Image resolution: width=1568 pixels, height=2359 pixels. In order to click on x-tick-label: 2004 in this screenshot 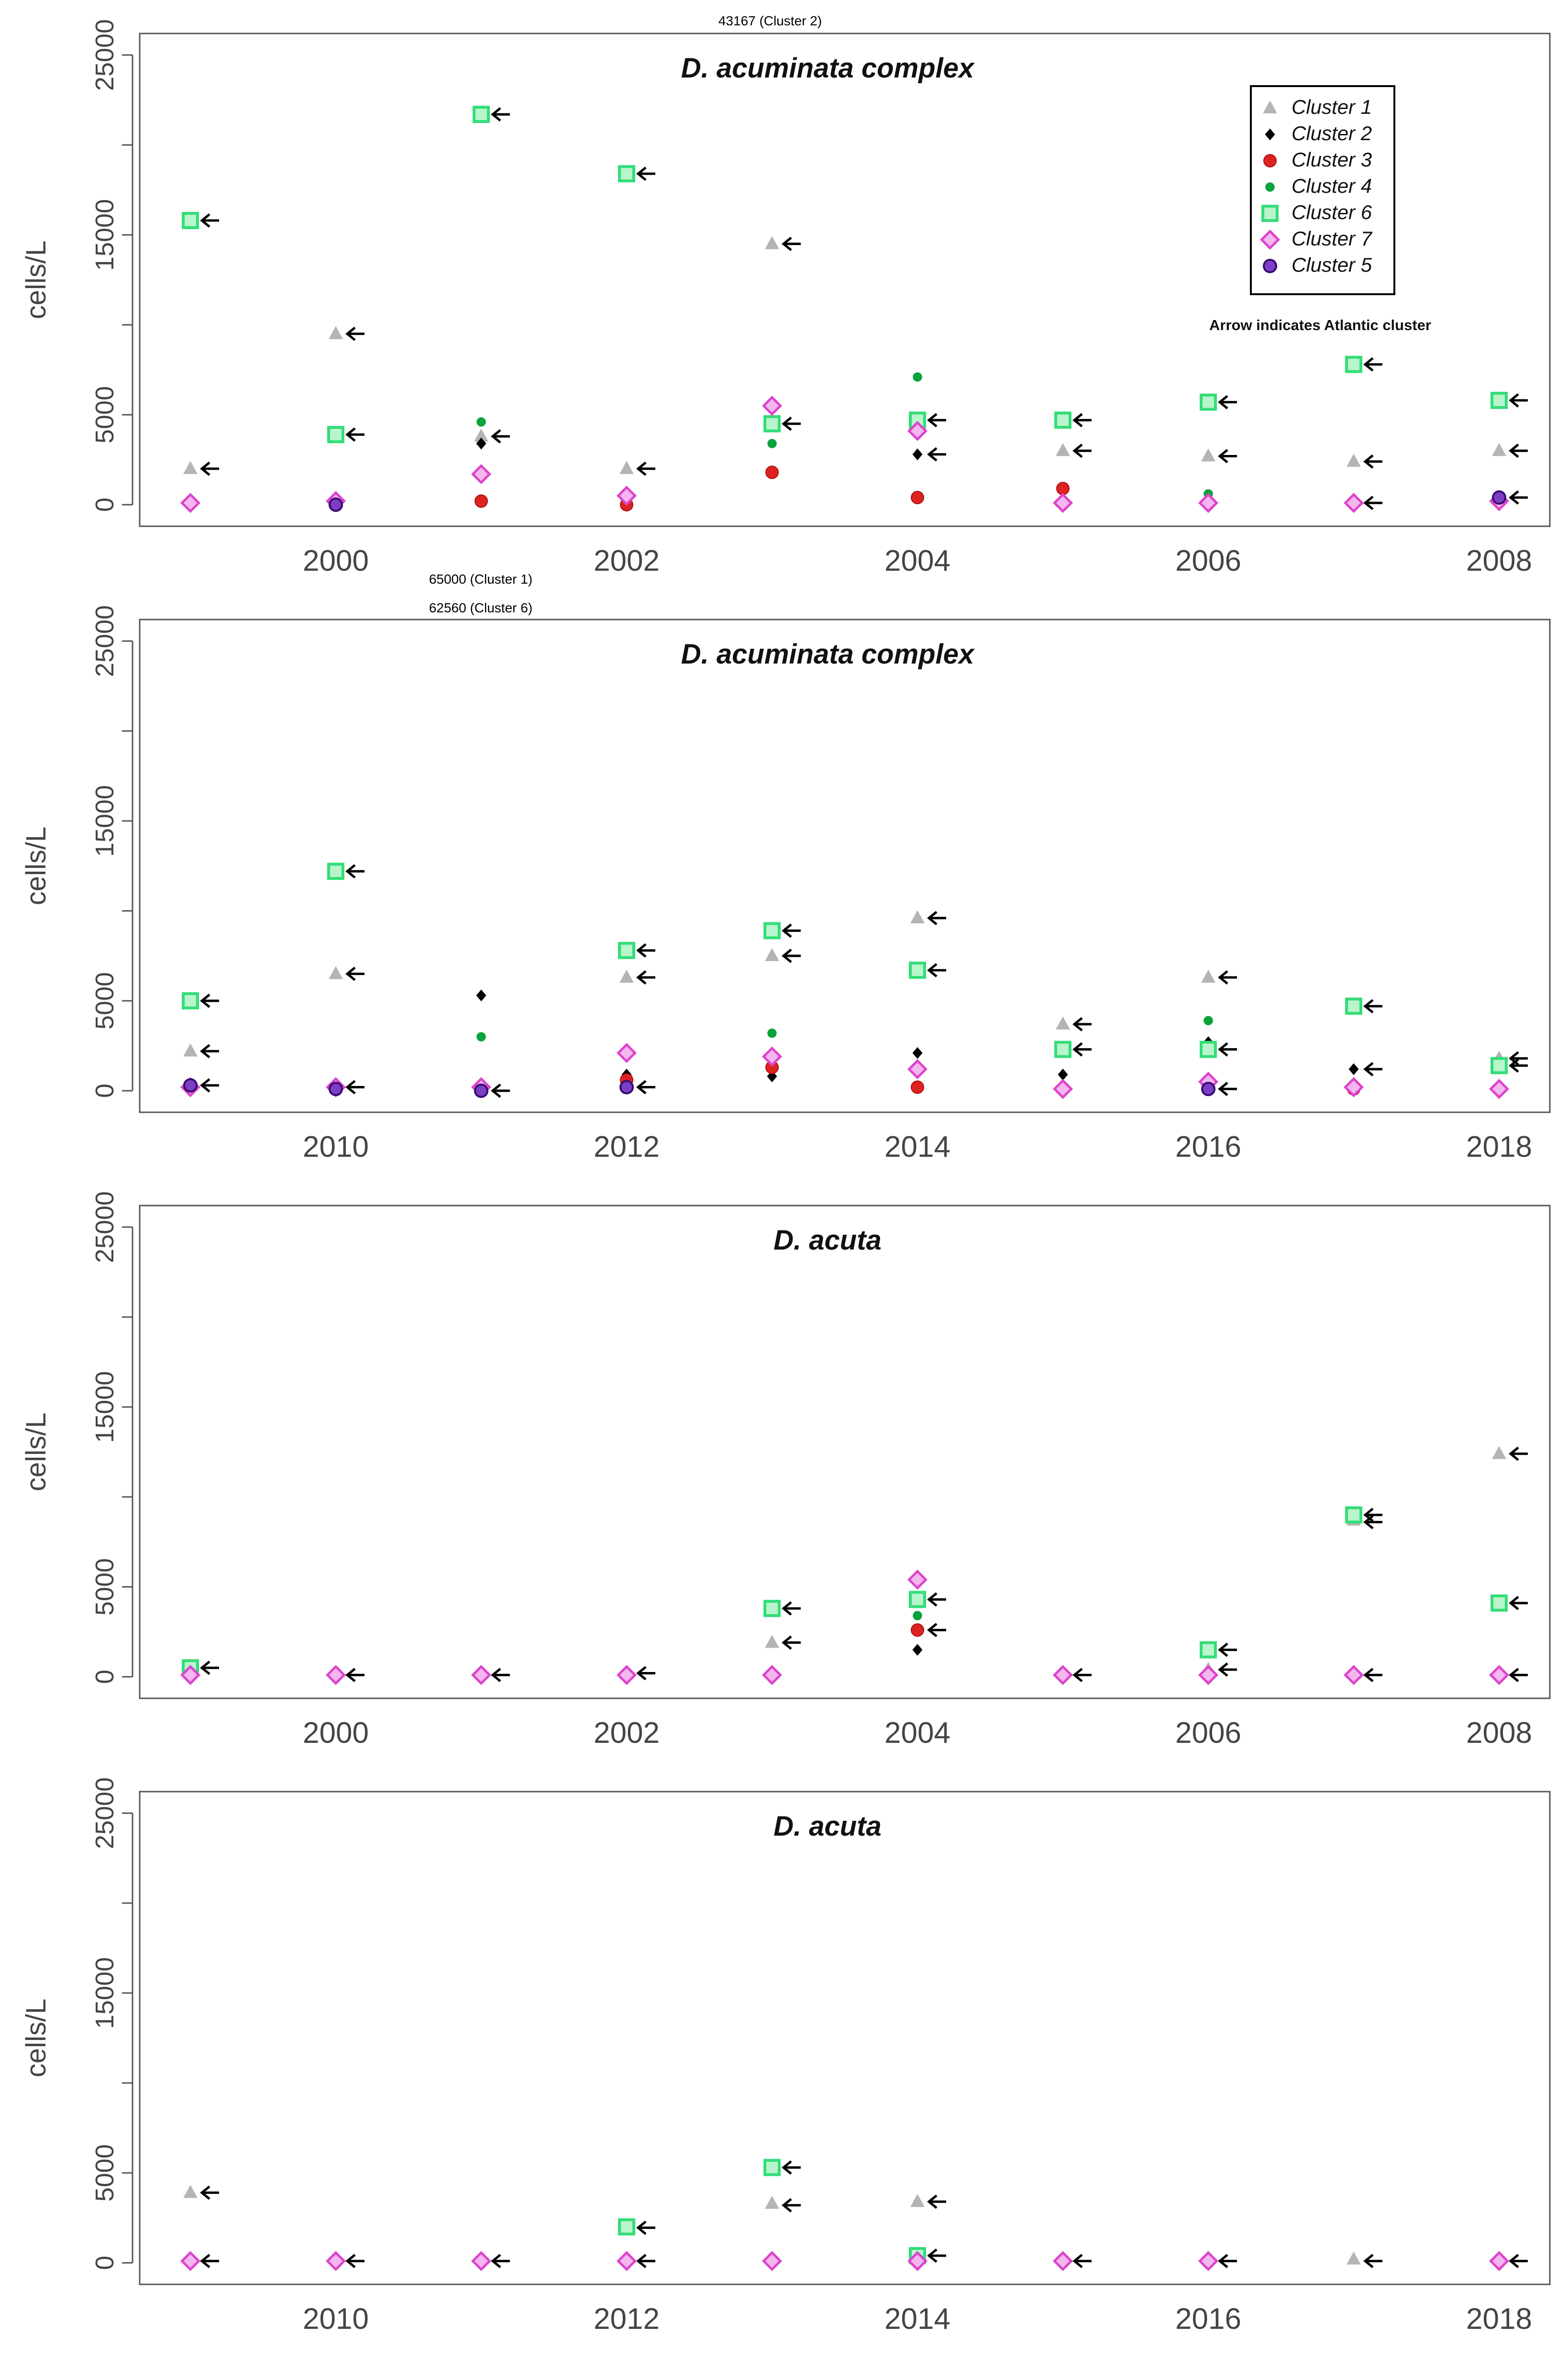, I will do `click(917, 560)`.